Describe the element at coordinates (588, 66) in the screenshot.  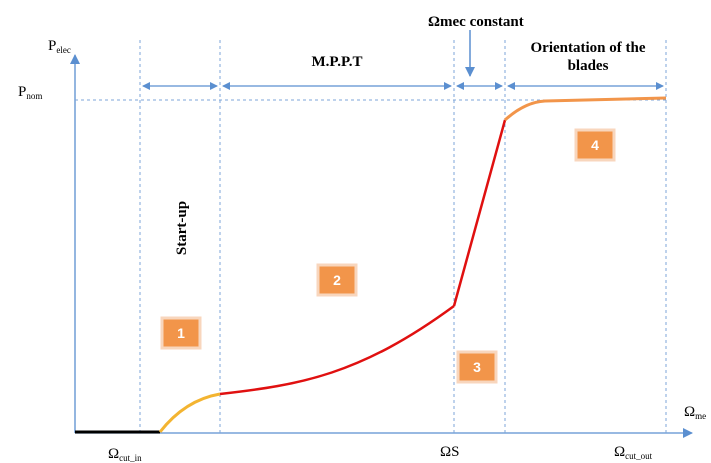
I see `zone-label-orientation-line2: blades` at that location.